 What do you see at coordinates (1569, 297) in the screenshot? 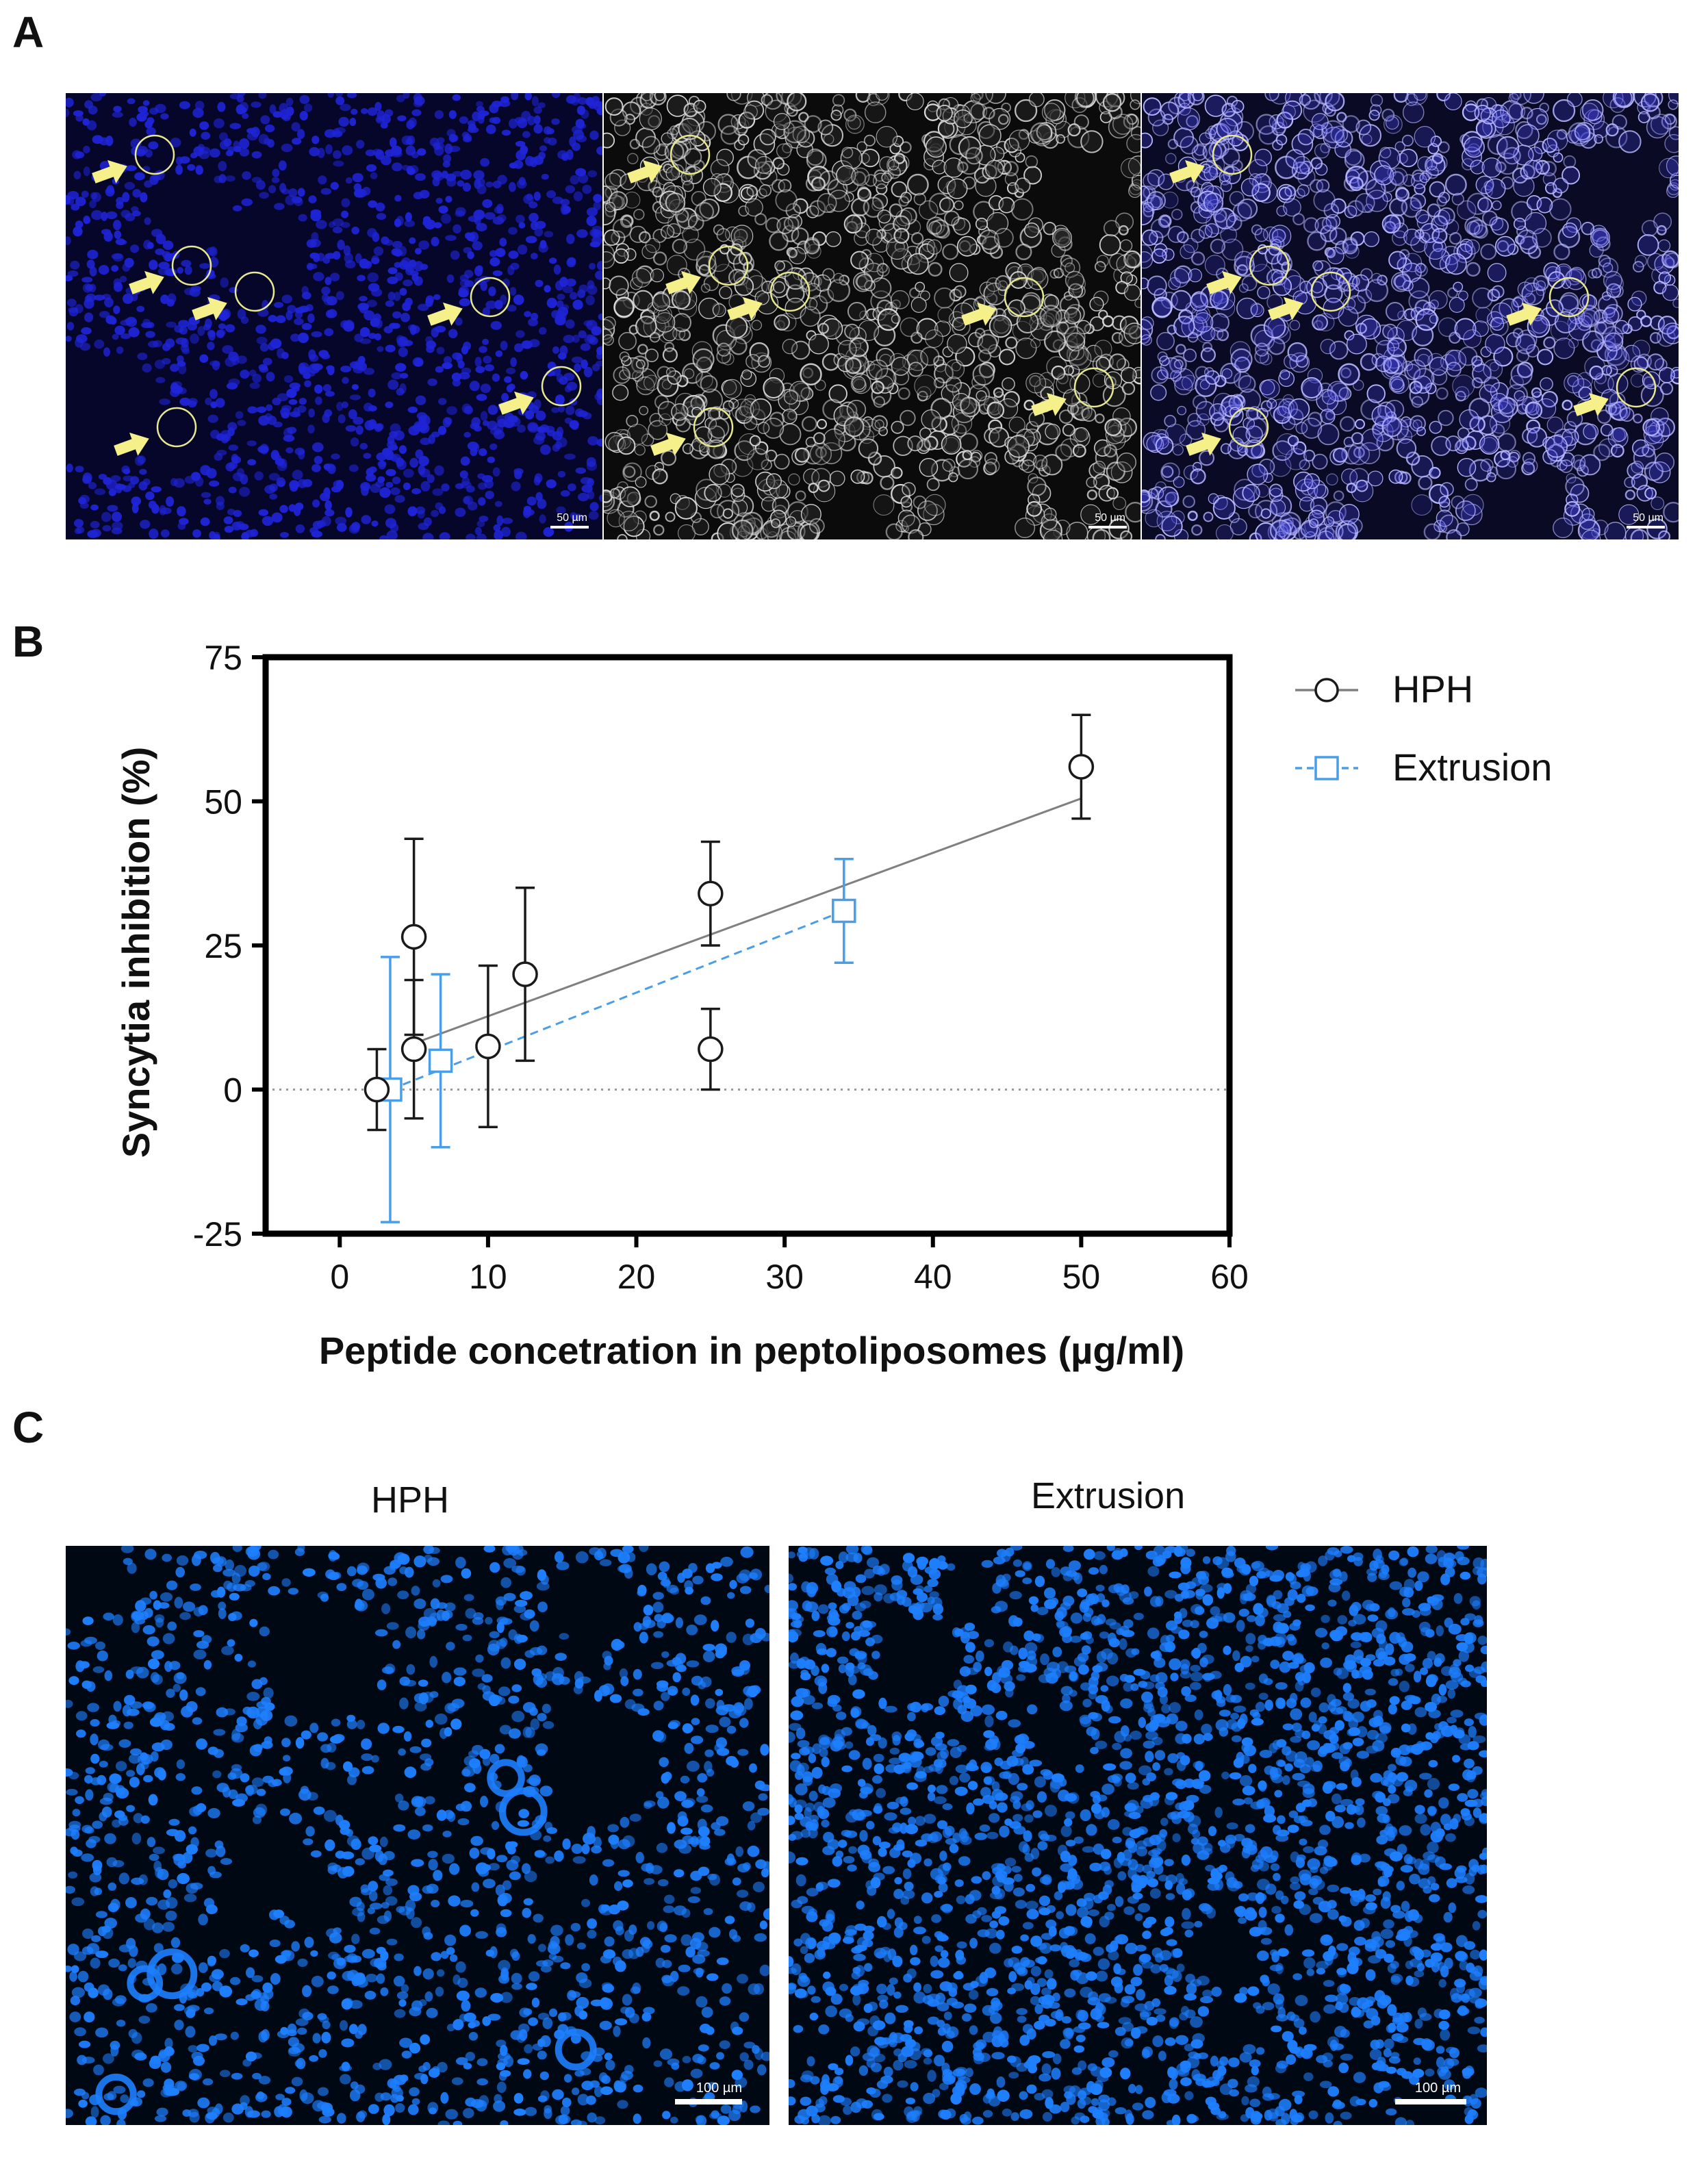
I see `circle-marker-icon` at bounding box center [1569, 297].